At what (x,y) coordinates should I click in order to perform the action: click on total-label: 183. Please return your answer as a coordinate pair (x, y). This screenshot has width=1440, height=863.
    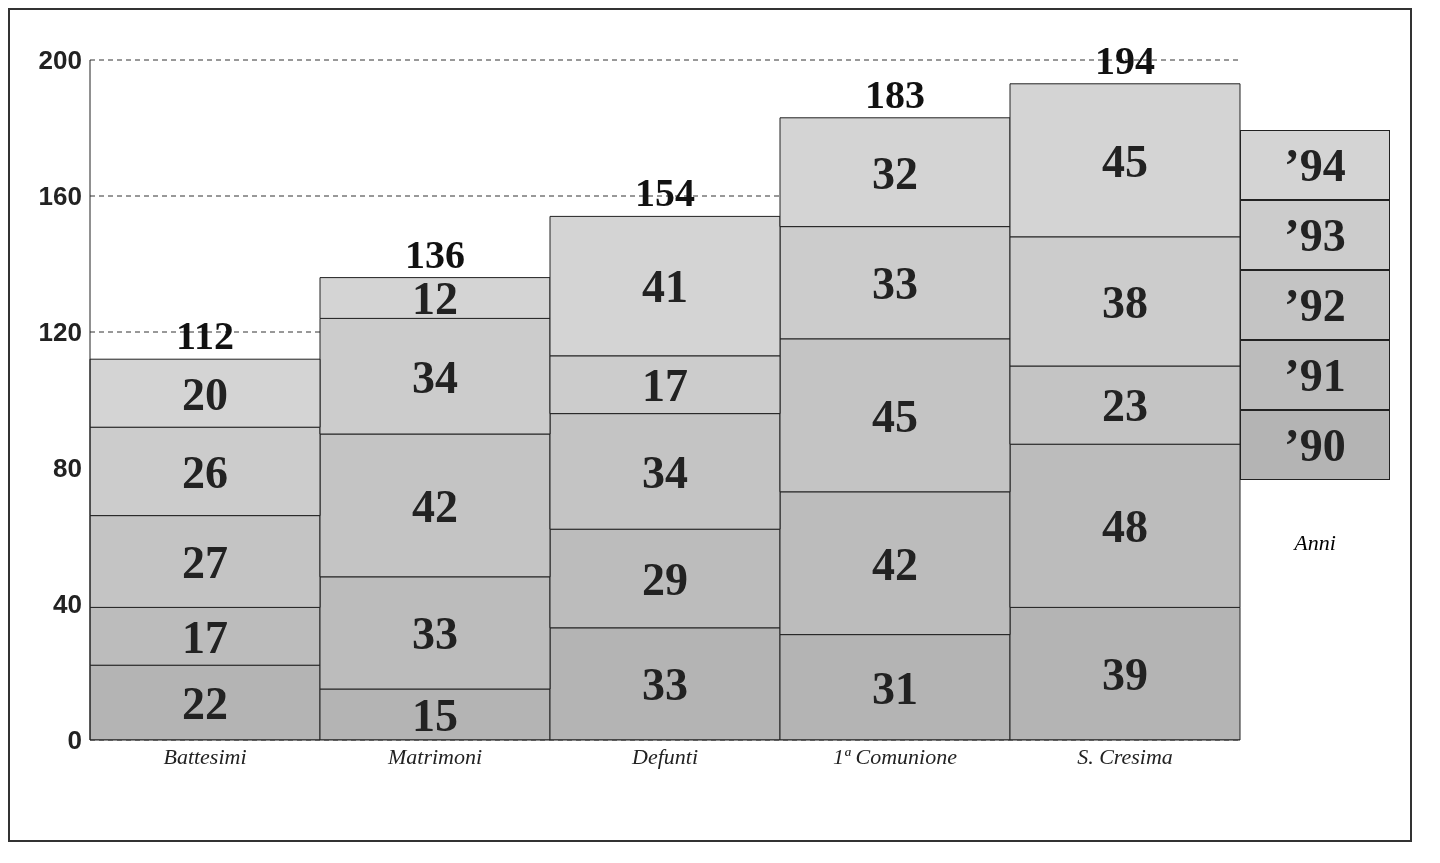
    Looking at the image, I should click on (895, 94).